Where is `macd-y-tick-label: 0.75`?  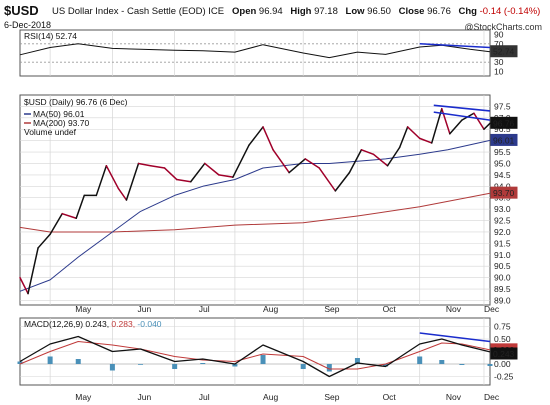
macd-y-tick-label: 0.75 is located at coordinates (502, 327).